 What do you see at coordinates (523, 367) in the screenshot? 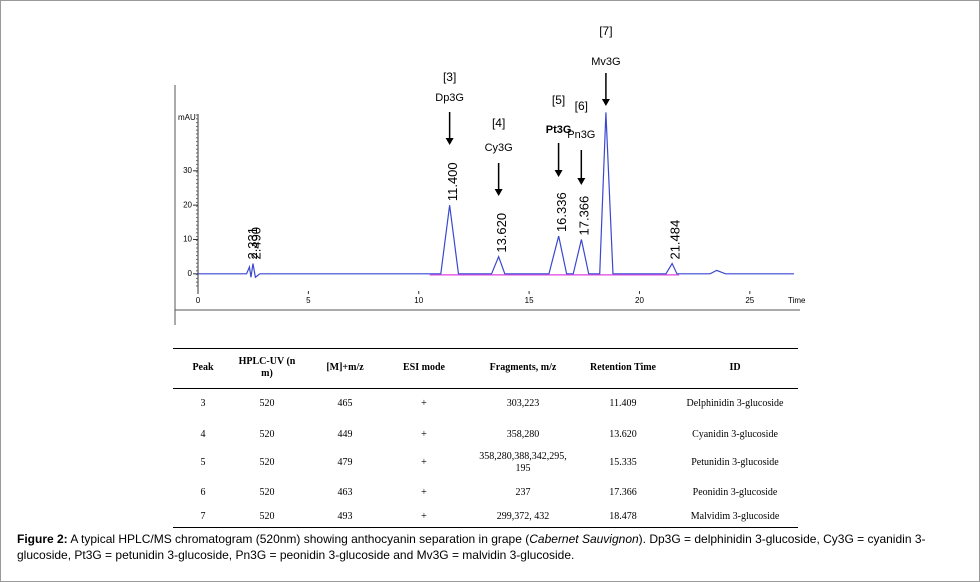
I see `table-header-cell: Fragments, m/z` at bounding box center [523, 367].